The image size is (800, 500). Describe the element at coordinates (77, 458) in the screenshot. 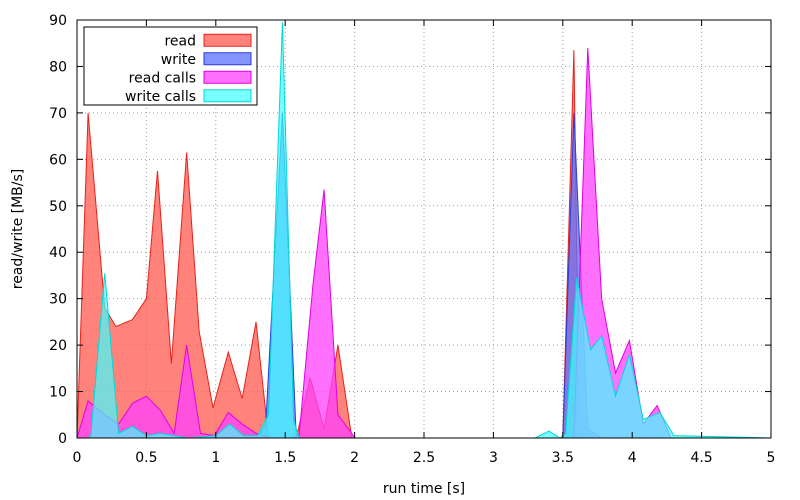

I see `x-tick-label: 0` at that location.